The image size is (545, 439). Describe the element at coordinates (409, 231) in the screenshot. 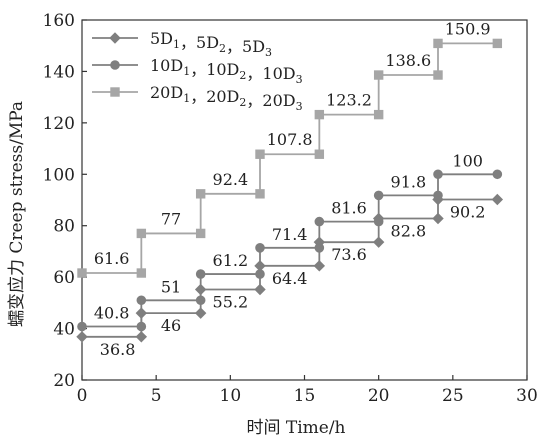

I see `data-label: 82.8` at that location.